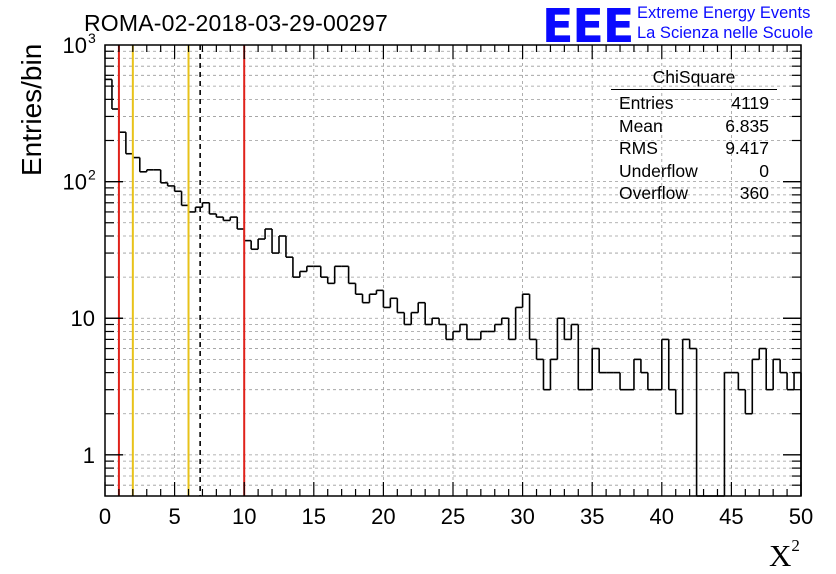 This screenshot has height=574, width=836. What do you see at coordinates (658, 170) in the screenshot?
I see `stats-label: Underflow` at bounding box center [658, 170].